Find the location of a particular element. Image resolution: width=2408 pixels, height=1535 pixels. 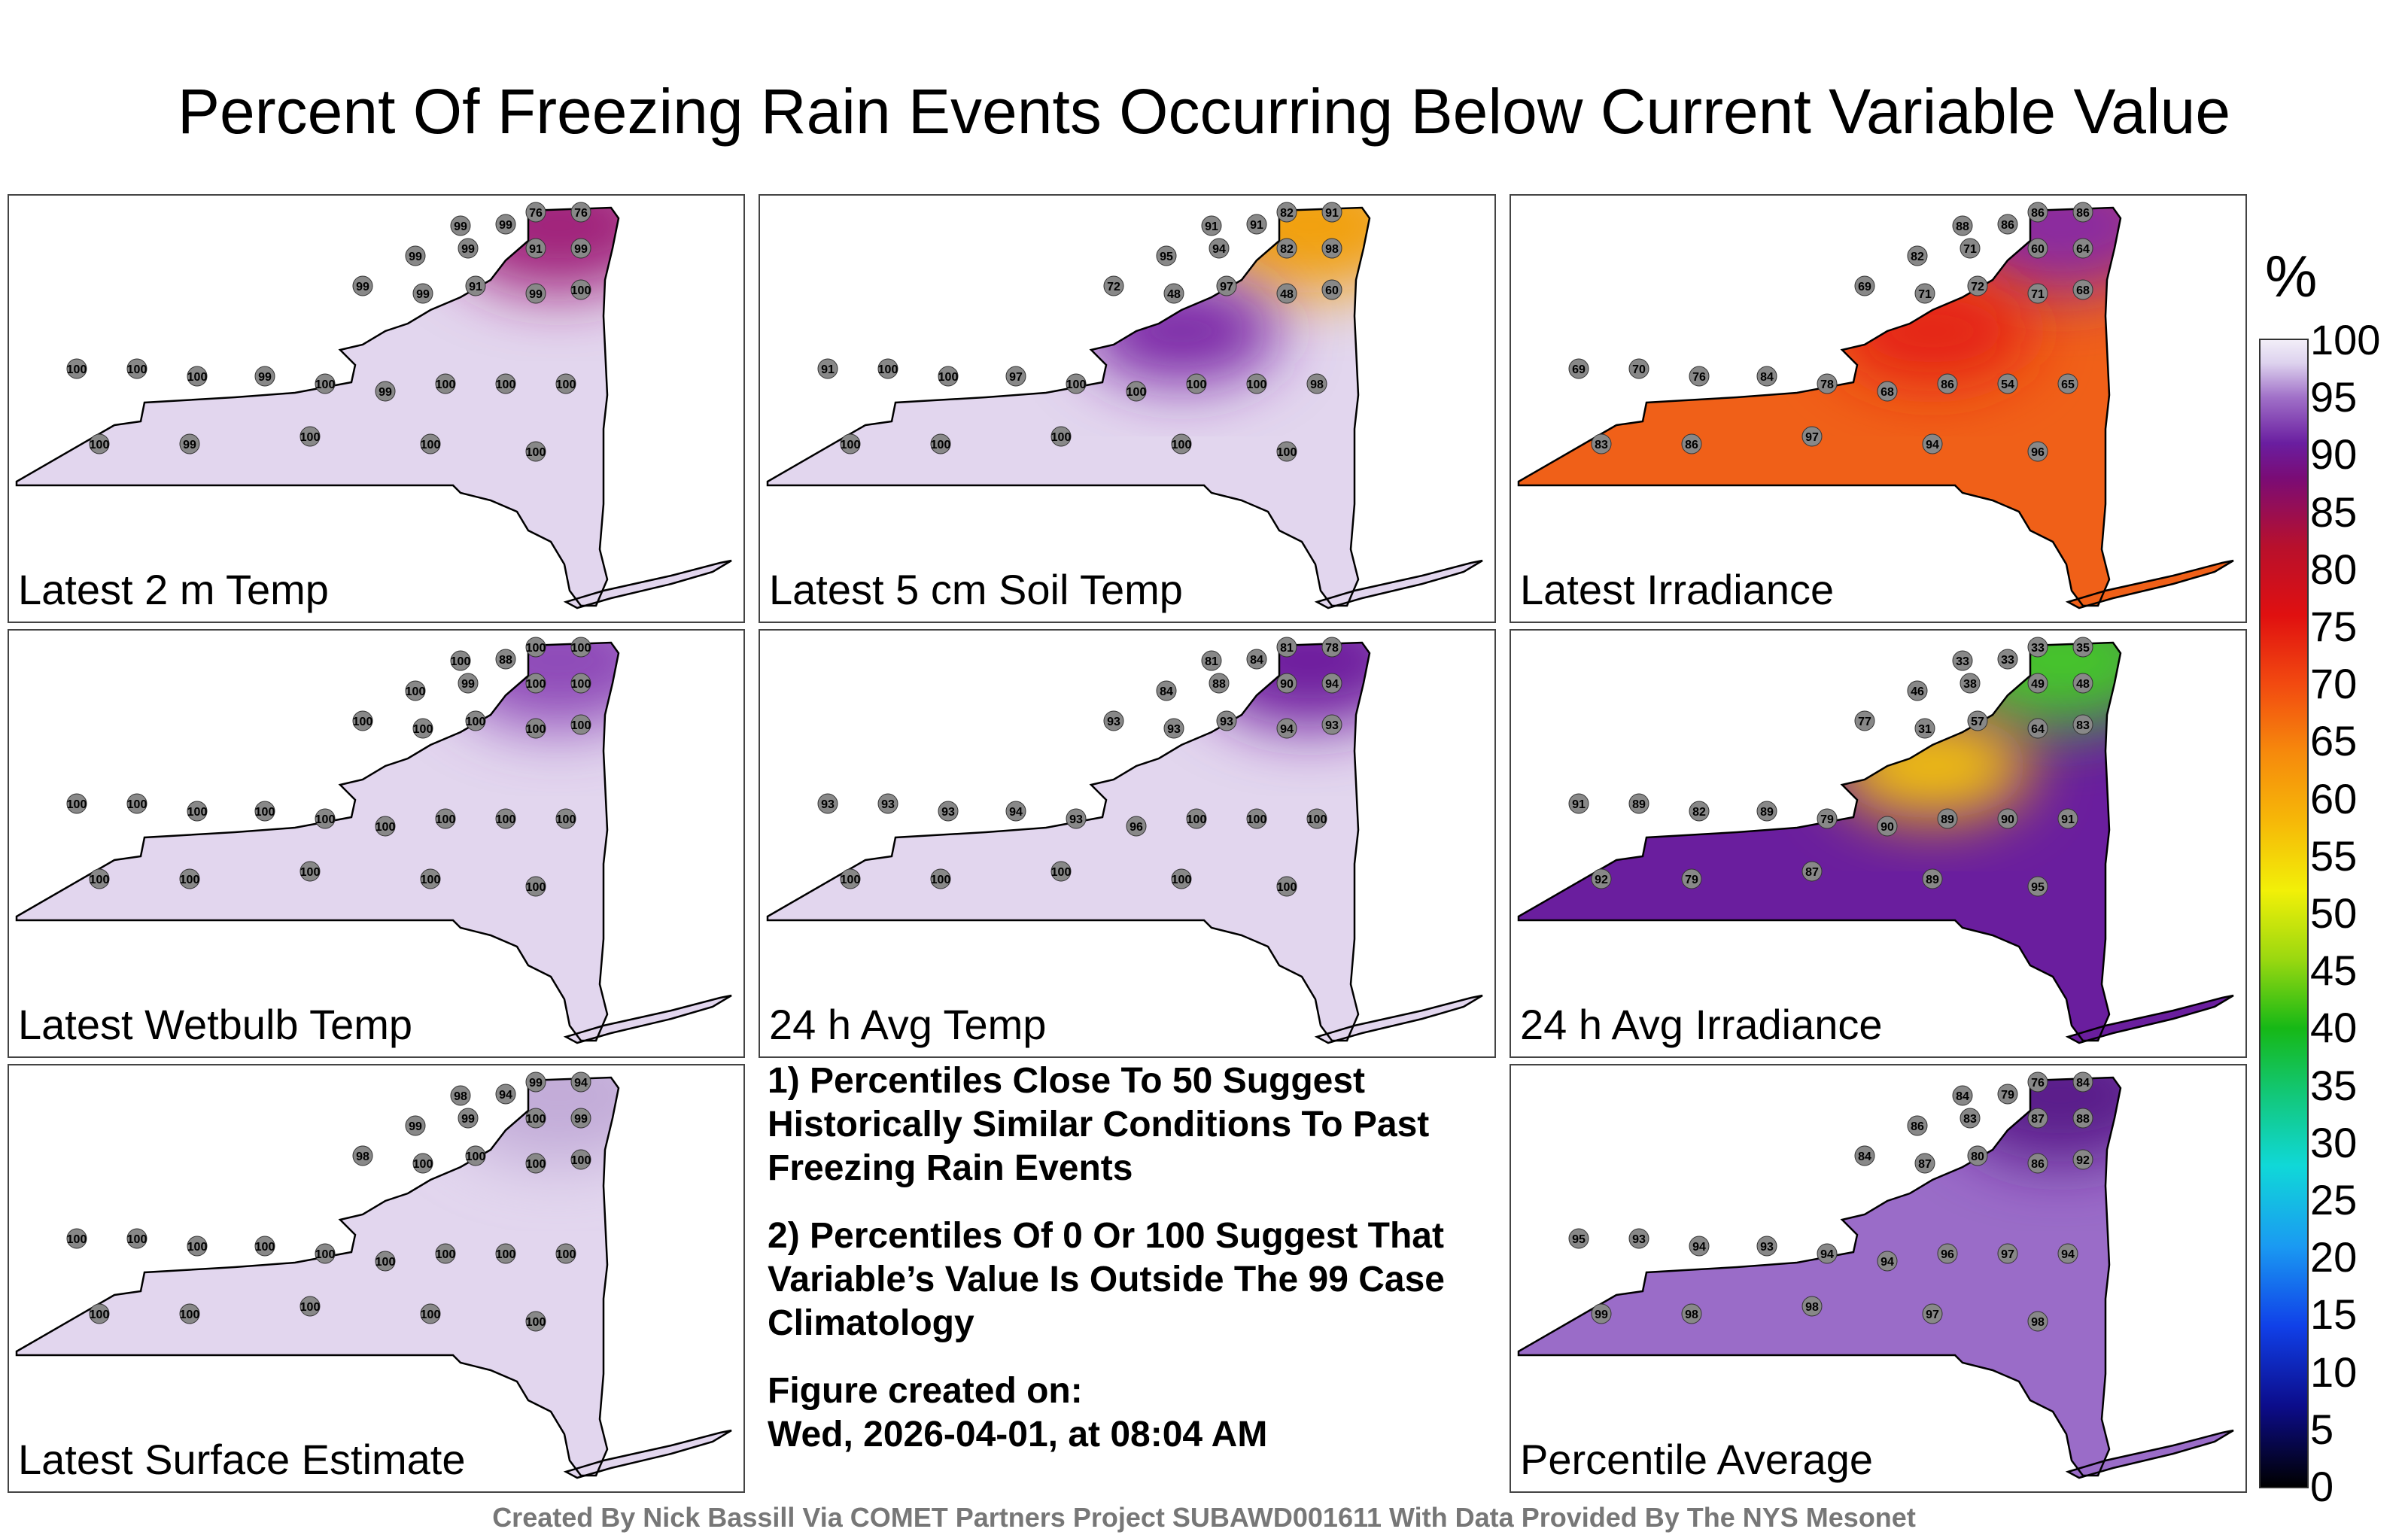

station-value: 81 is located at coordinates (1287, 648).